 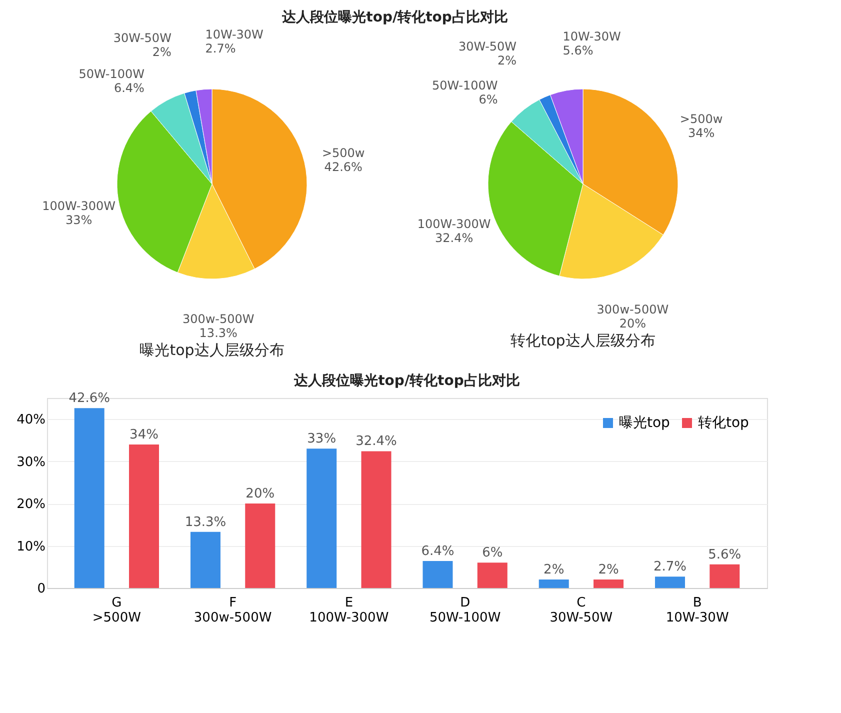 I want to click on y-tick-label: 10%, so click(x=31, y=546).